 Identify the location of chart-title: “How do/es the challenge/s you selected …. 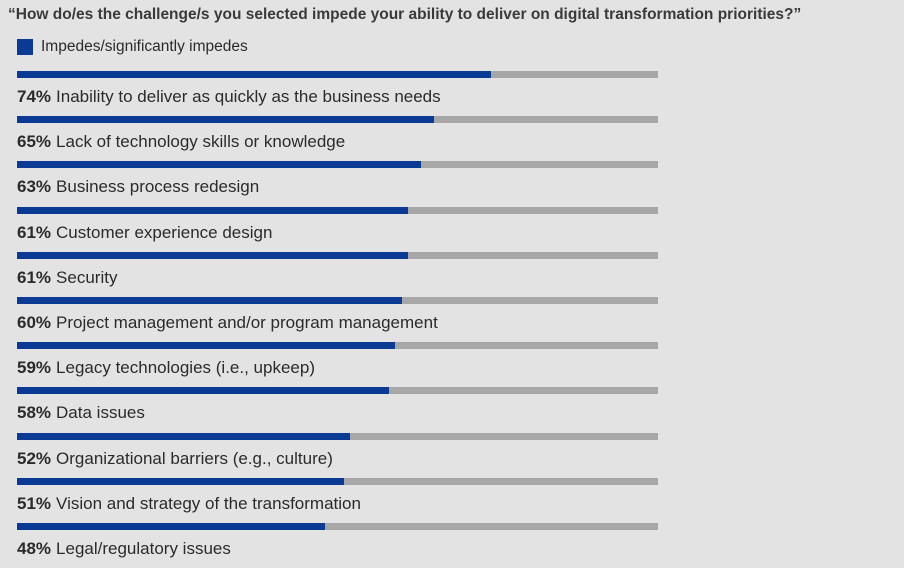
(405, 14).